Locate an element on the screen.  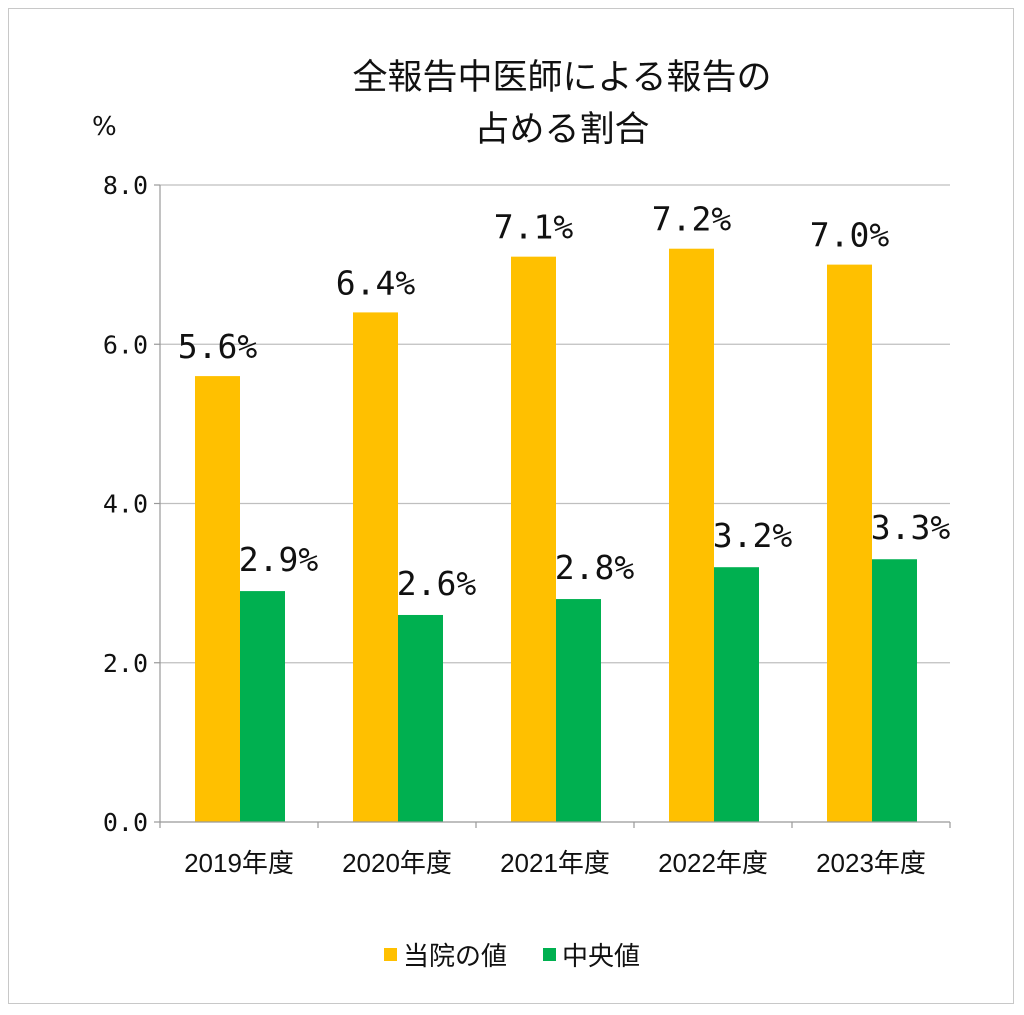
x-tick-label: 2020年度 is located at coordinates (397, 863).